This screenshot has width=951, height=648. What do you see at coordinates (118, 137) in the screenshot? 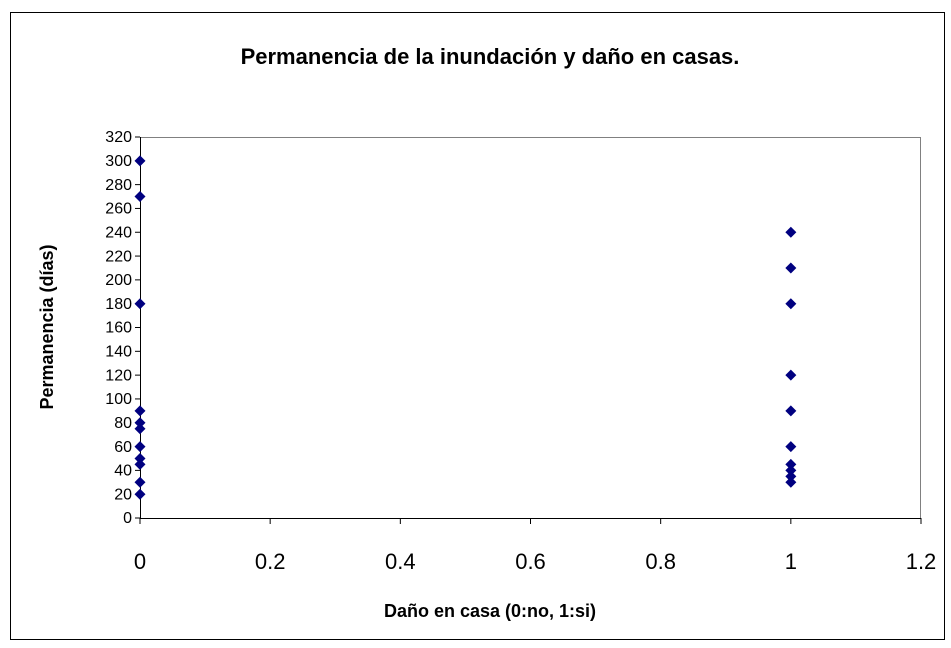
I see `y-tick-label: 320` at bounding box center [118, 137].